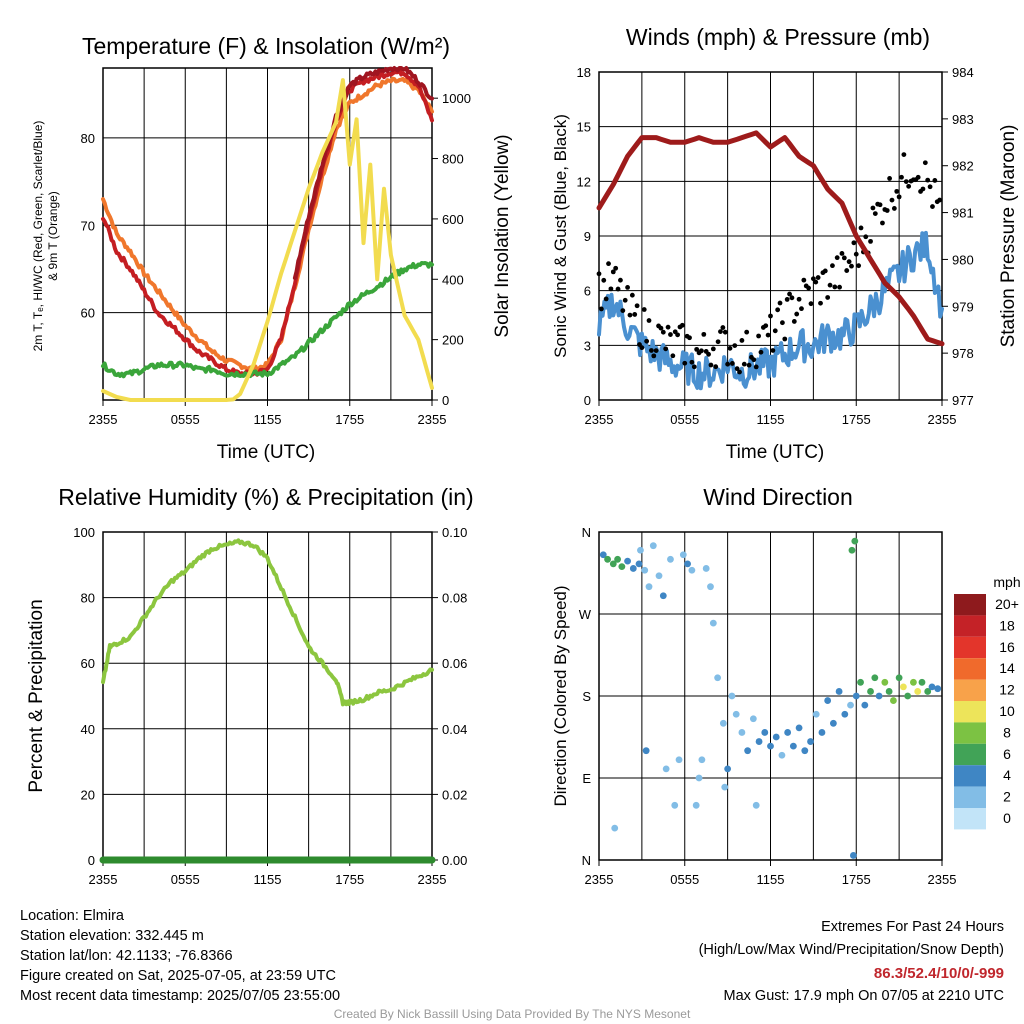  Describe the element at coordinates (1007, 604) in the screenshot. I see `legend-label: 20+` at that location.